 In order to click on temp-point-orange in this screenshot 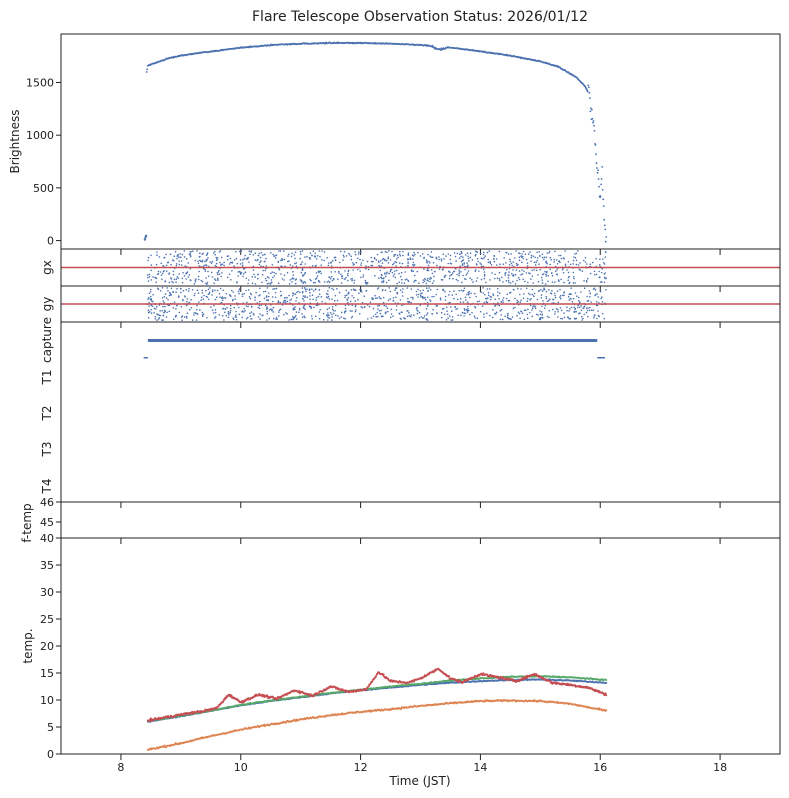, I will do `click(163, 747)`.